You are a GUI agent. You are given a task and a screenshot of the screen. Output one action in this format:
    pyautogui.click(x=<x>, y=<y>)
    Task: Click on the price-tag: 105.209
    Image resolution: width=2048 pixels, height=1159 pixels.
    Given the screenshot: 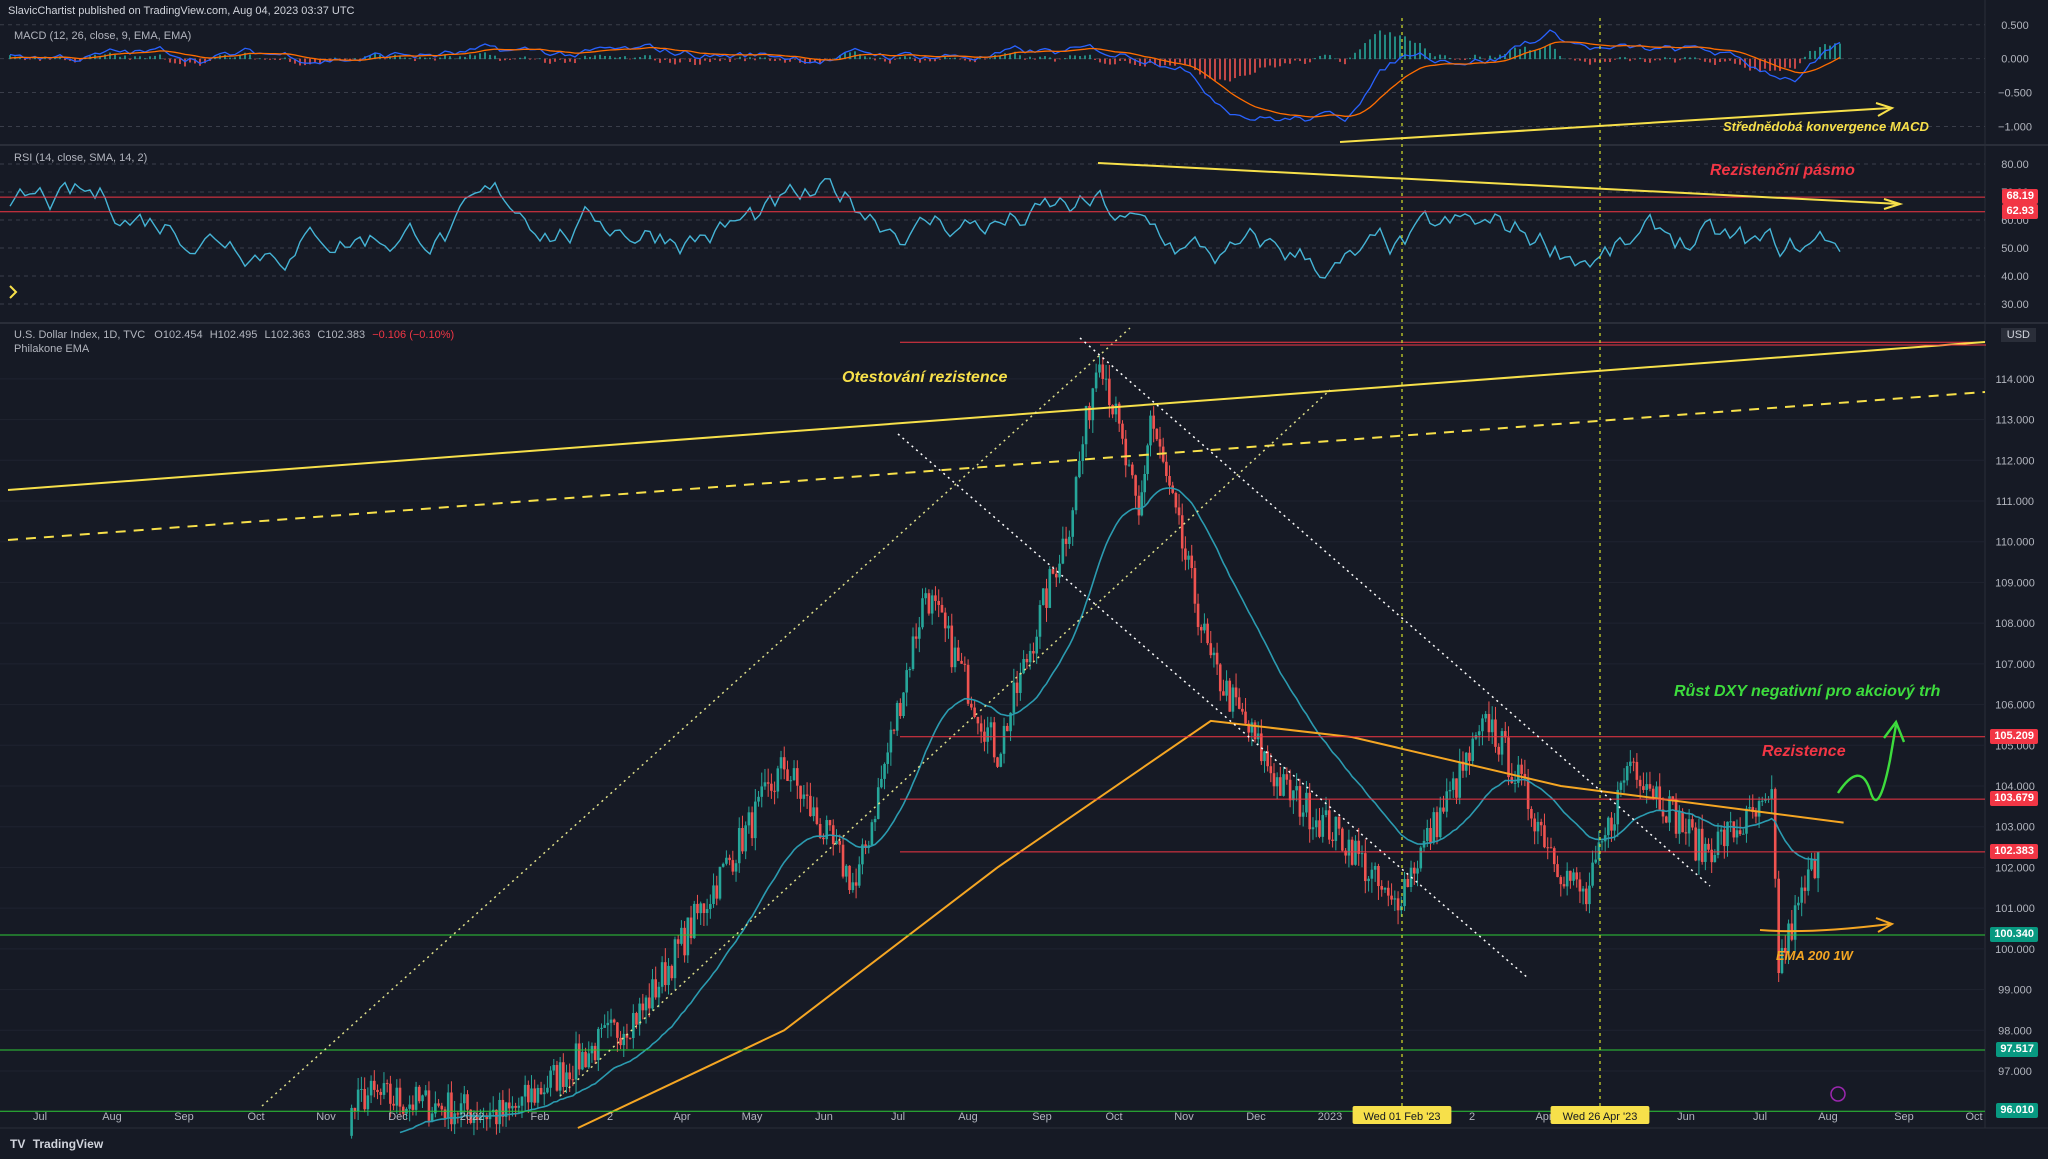 What is the action you would take?
    pyautogui.click(x=2014, y=736)
    